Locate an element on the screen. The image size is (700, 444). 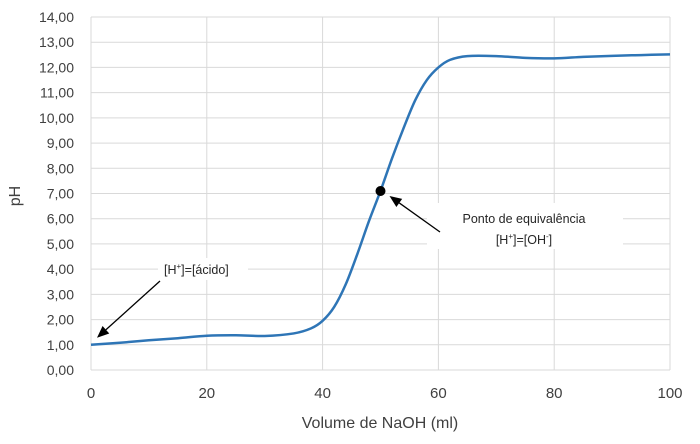
x-tick-label: 0 is located at coordinates (91, 393).